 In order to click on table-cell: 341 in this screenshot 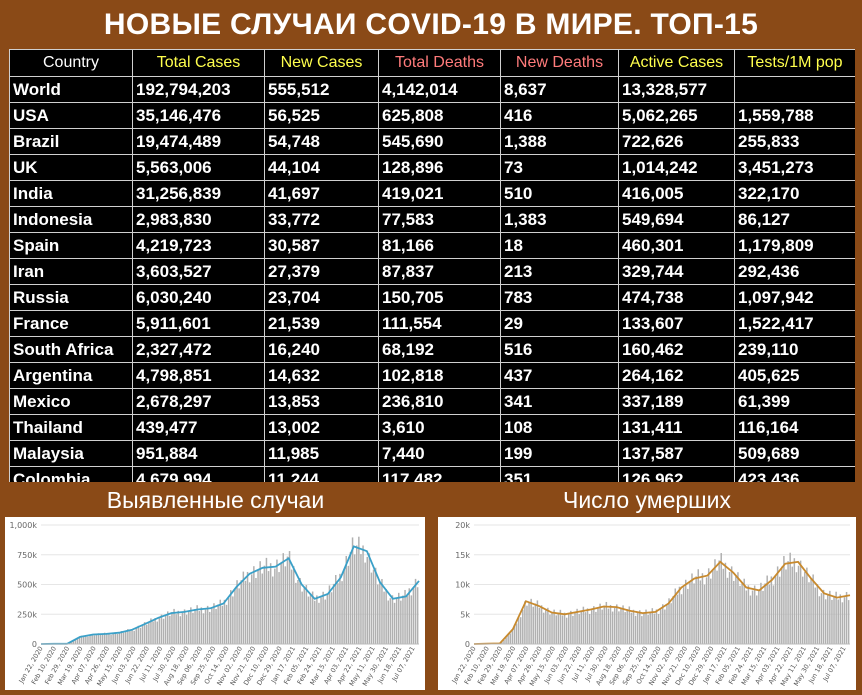, I will do `click(559, 401)`.